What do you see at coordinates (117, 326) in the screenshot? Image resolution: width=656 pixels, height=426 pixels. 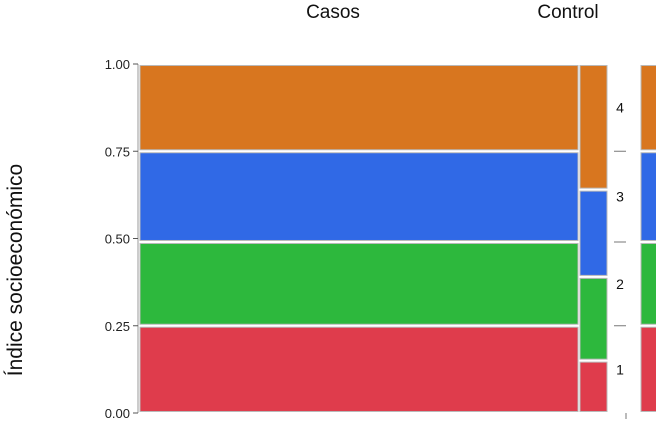 I see `y-tick-label: 0.25` at bounding box center [117, 326].